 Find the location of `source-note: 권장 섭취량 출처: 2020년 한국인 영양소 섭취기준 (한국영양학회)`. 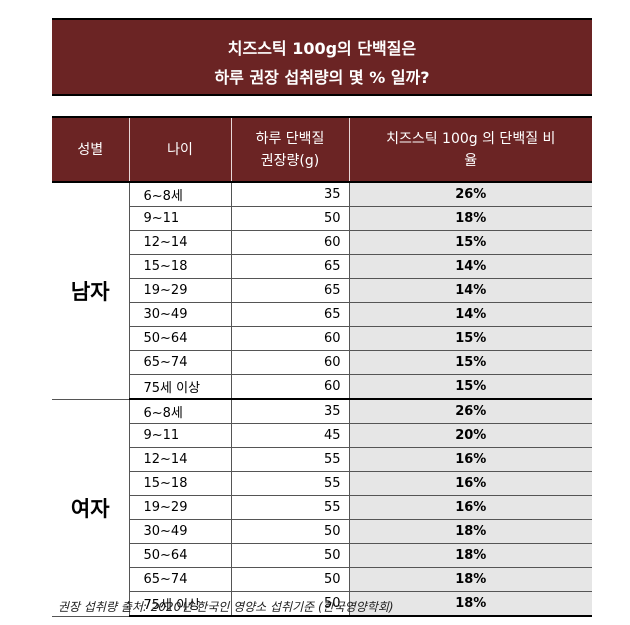

source-note: 권장 섭취량 출처: 2020년 한국인 영양소 섭취기준 (한국영양학회) is located at coordinates (226, 607).